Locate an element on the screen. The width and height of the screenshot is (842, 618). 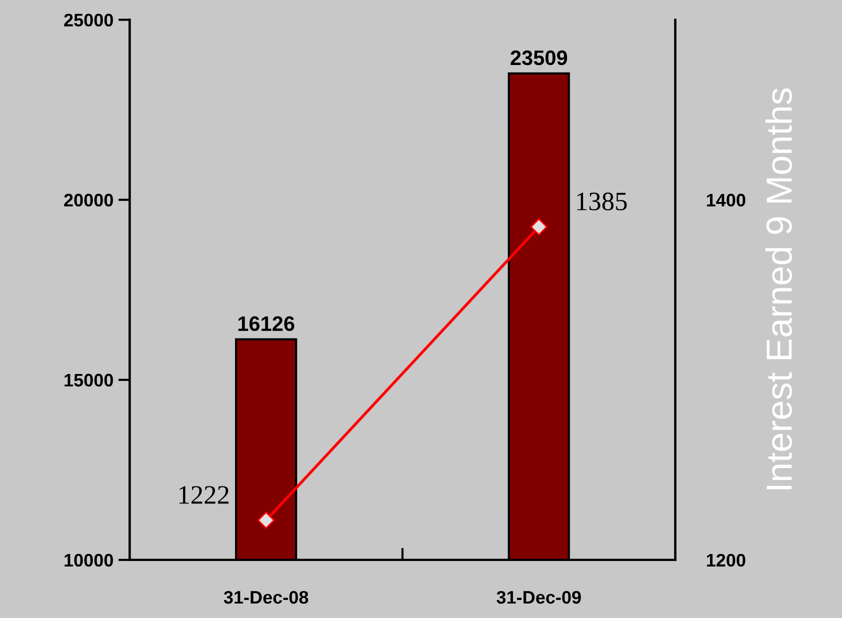
y-tick-label: 10000 is located at coordinates (88, 560).